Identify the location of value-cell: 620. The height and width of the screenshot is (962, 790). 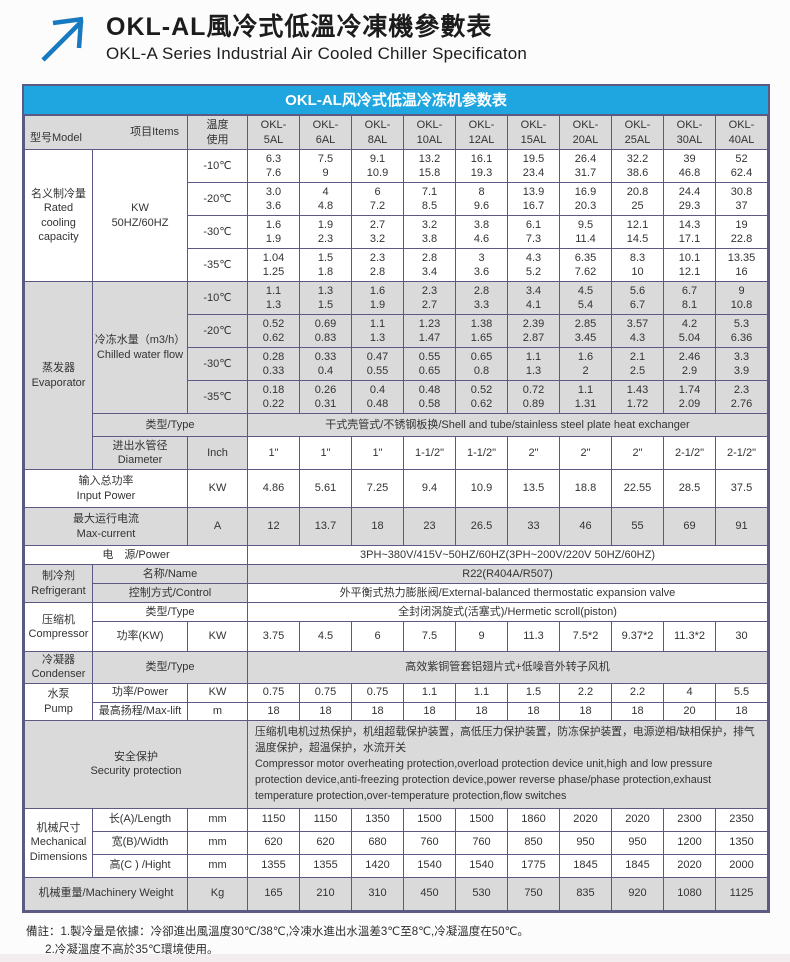
(325, 842).